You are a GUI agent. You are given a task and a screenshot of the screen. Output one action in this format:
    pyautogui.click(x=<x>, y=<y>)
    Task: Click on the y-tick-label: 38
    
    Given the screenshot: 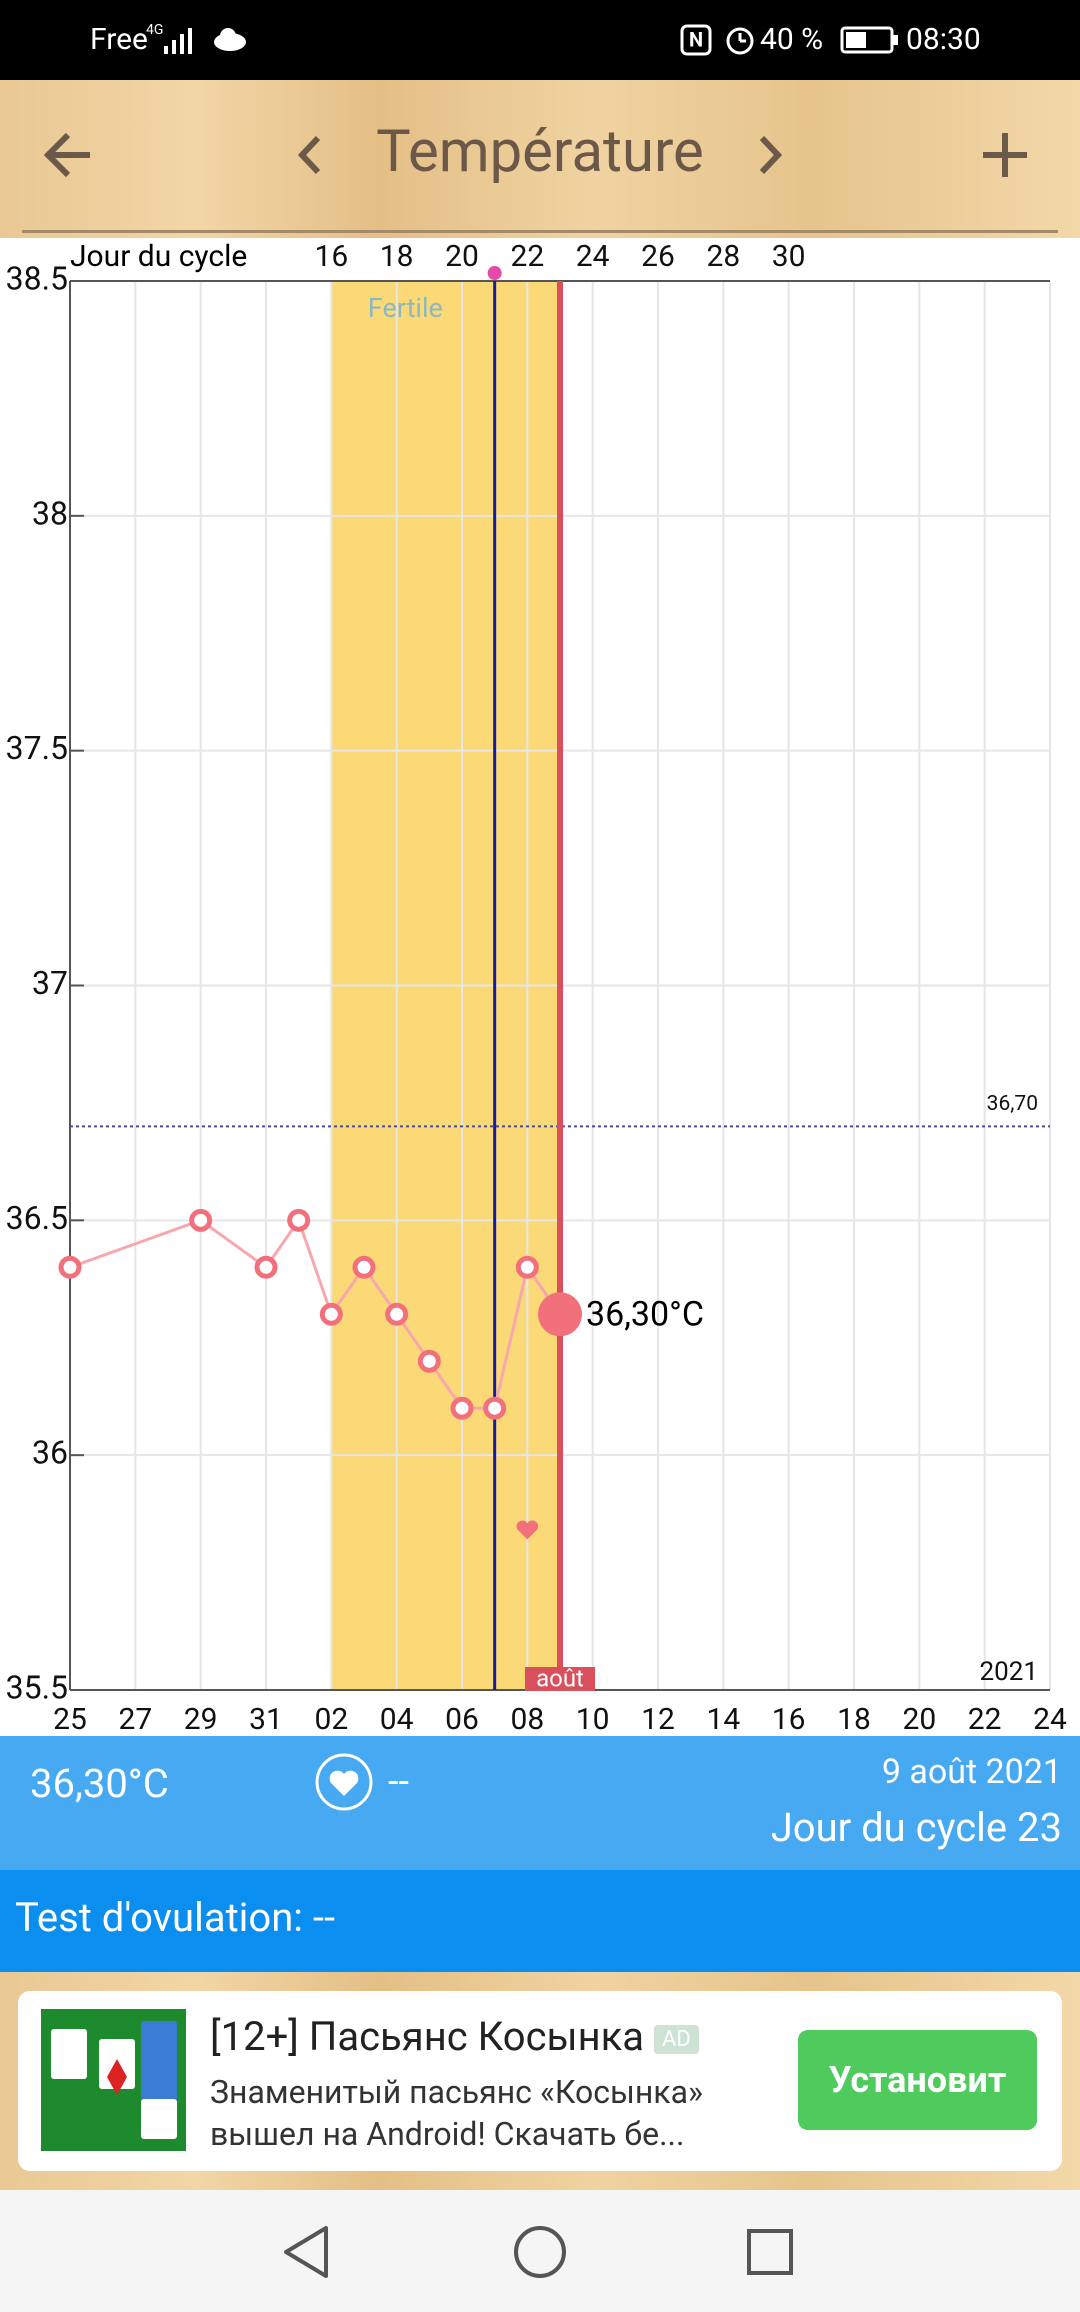 What is the action you would take?
    pyautogui.click(x=50, y=513)
    